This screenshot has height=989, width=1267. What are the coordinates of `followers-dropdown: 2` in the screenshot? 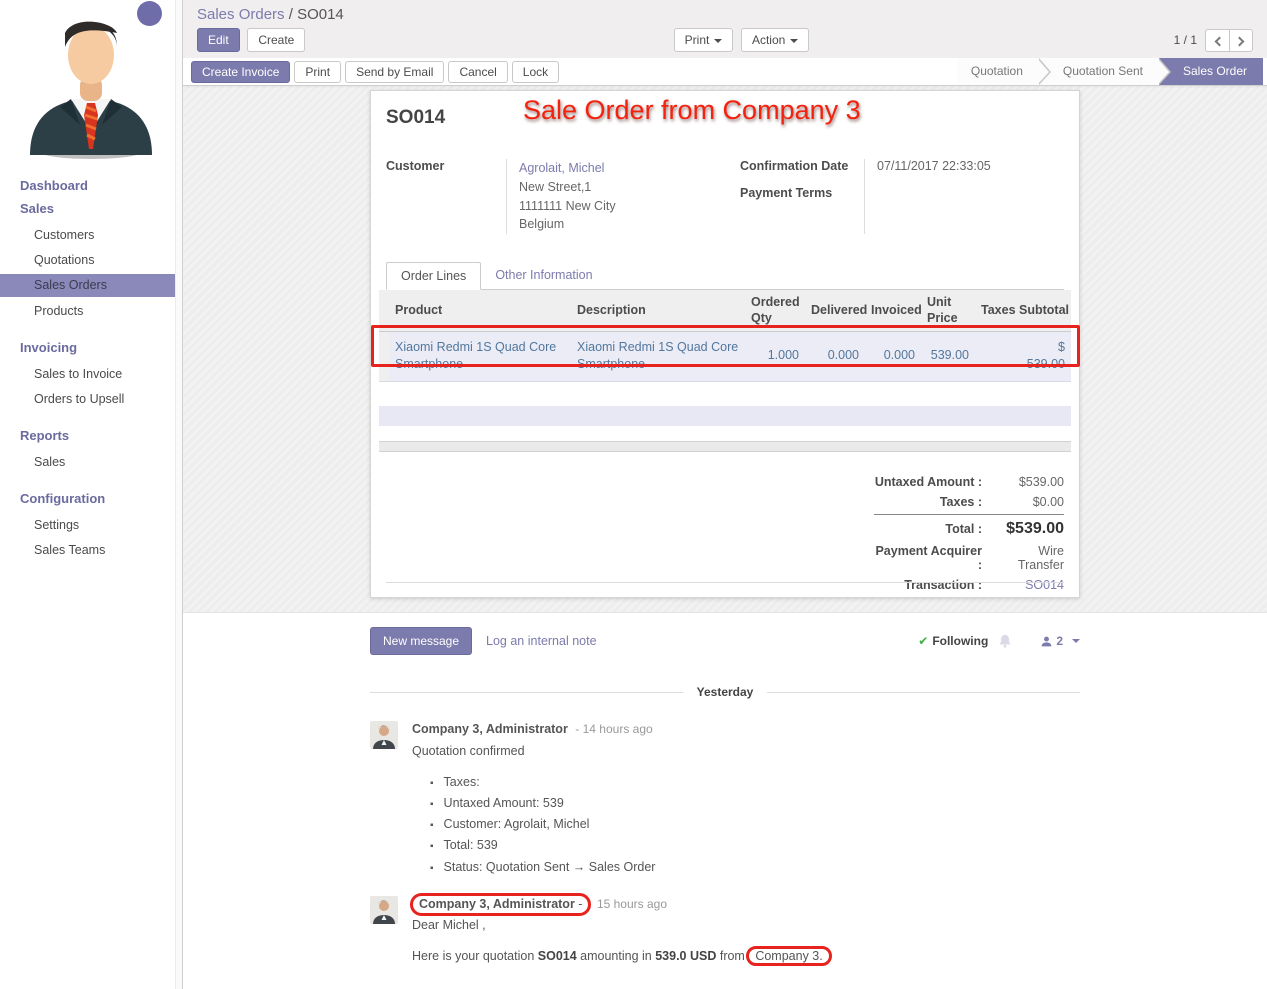 It's located at (1060, 641).